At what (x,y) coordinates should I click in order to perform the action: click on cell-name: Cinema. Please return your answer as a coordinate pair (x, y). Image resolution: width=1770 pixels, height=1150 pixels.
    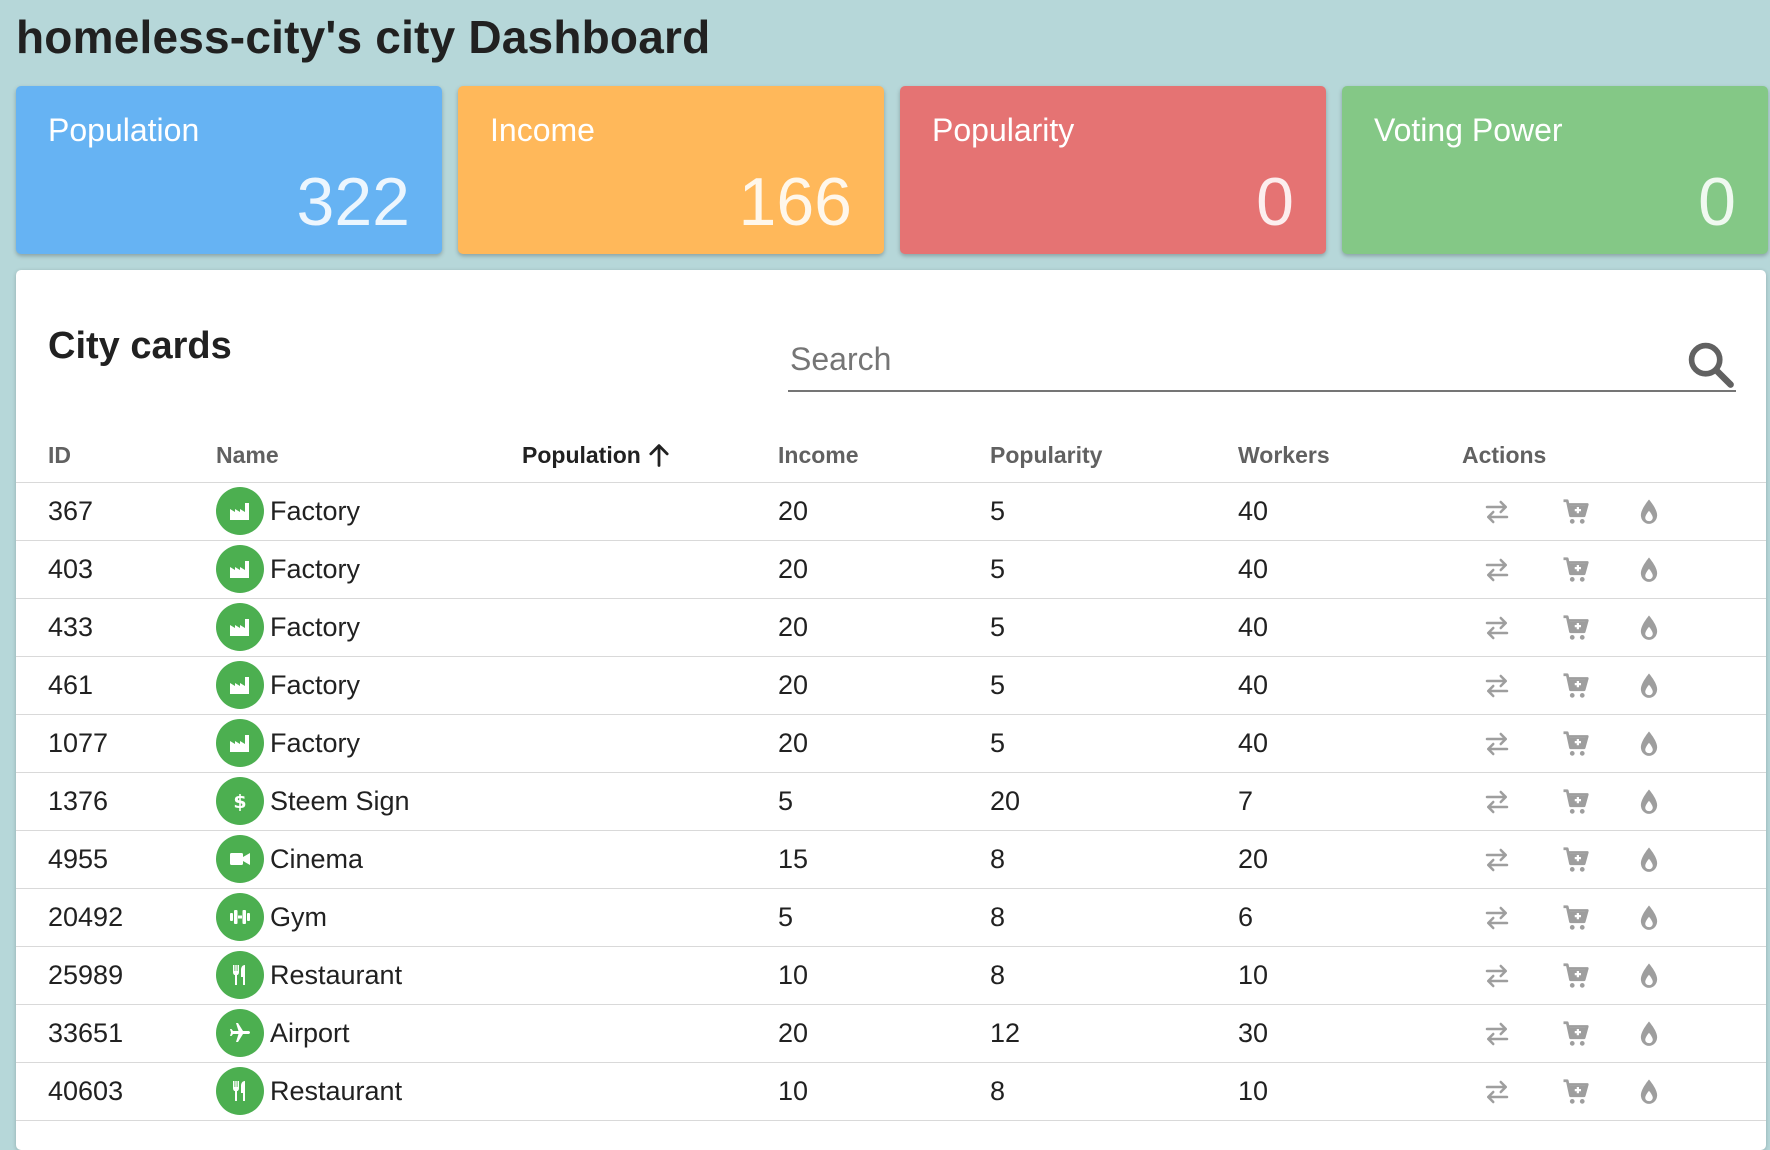
    Looking at the image, I should click on (289, 859).